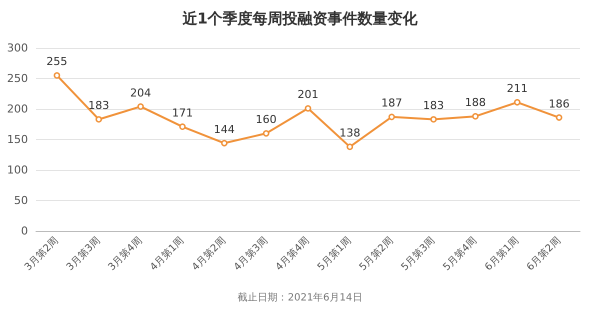  Describe the element at coordinates (308, 95) in the screenshot. I see `data-label: 201` at that location.